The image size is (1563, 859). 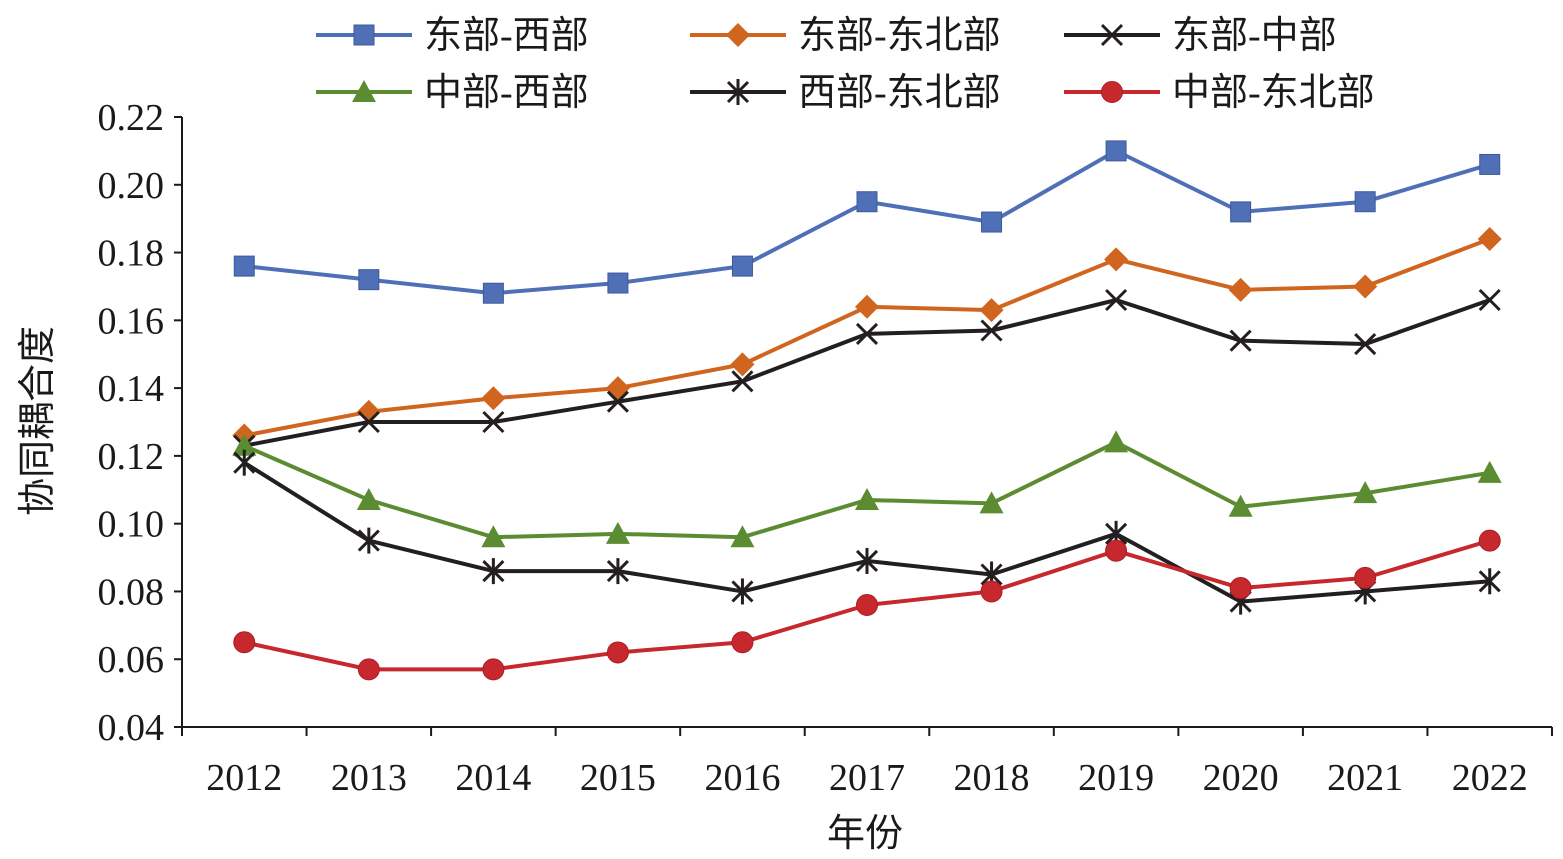 I want to click on x-tick-label: 2014, so click(x=493, y=778).